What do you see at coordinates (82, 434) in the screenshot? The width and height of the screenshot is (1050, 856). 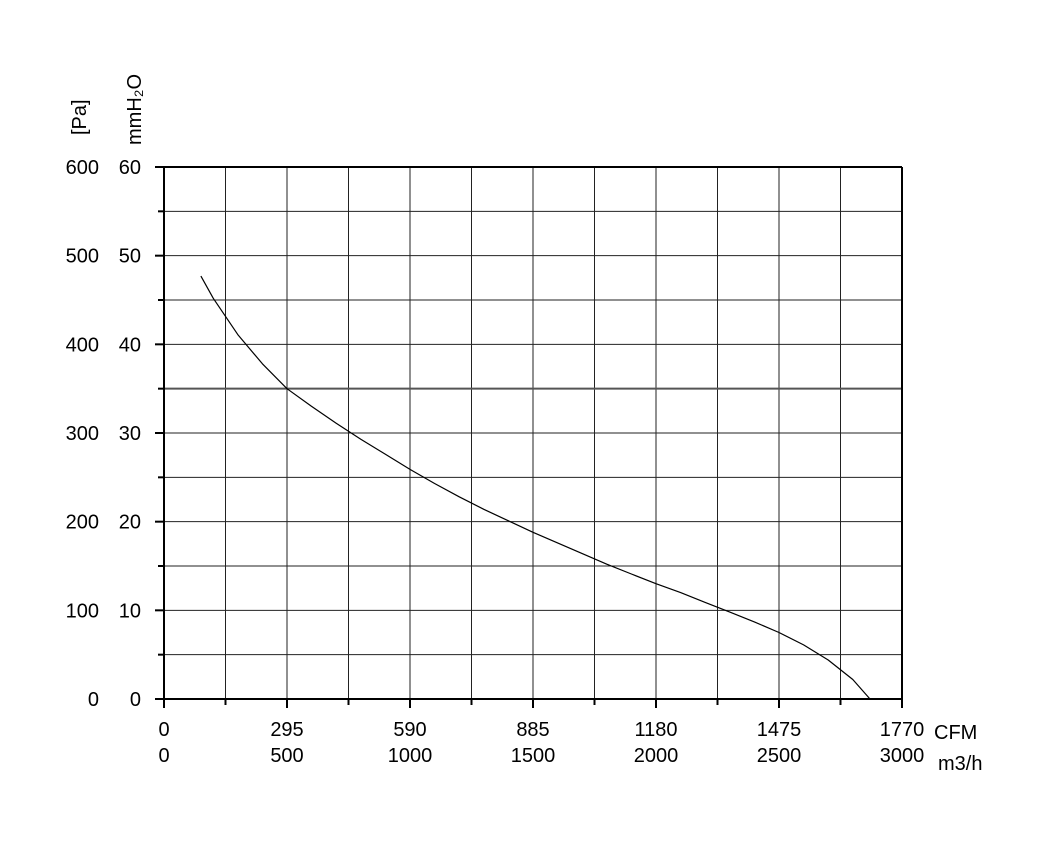 I see `y-tick-label-pa: 300` at bounding box center [82, 434].